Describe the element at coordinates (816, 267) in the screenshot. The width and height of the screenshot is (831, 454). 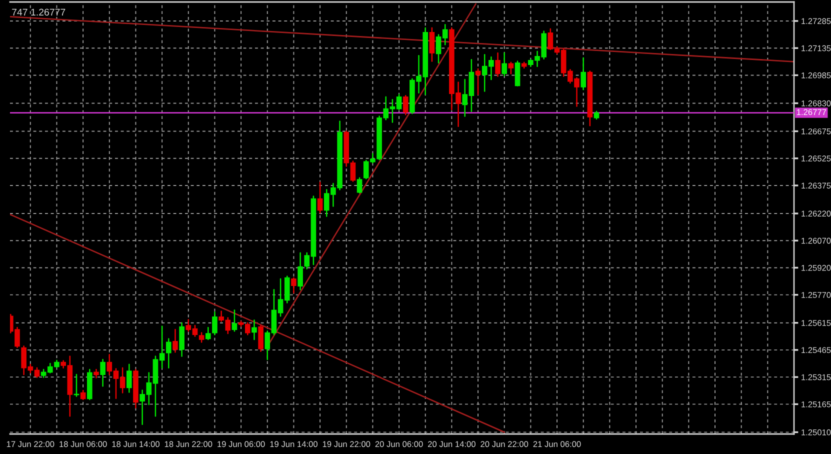
I see `y-tick-label: 1.25920` at that location.